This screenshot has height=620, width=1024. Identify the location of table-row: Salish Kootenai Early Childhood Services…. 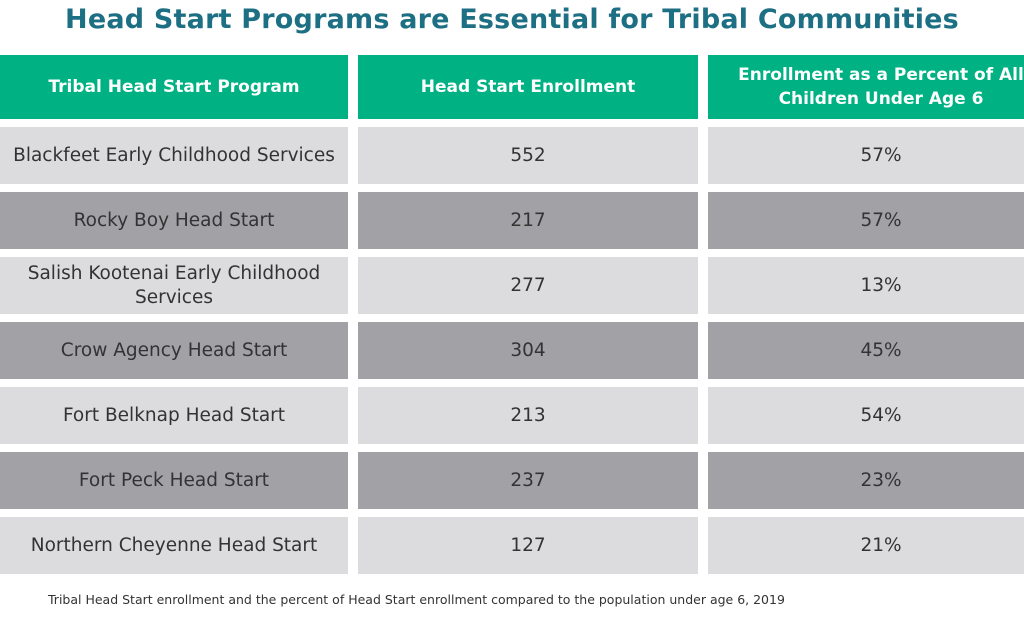
(512, 285).